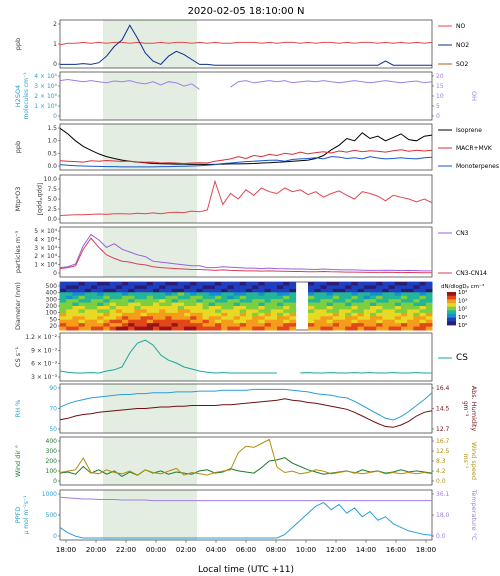 The width and height of the screenshot is (500, 576). What do you see at coordinates (440, 96) in the screenshot?
I see `y2-tick-label: 10` at bounding box center [440, 96].